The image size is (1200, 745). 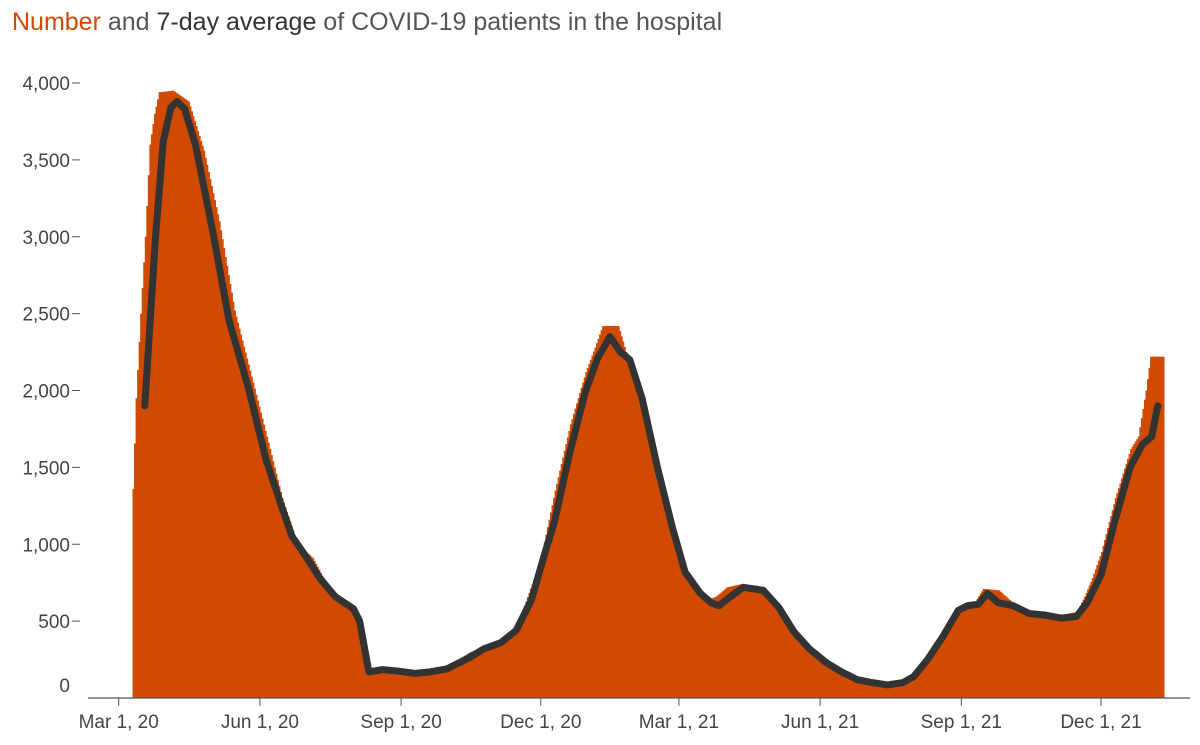 I want to click on y-tick-label: 2,000, so click(x=46, y=392).